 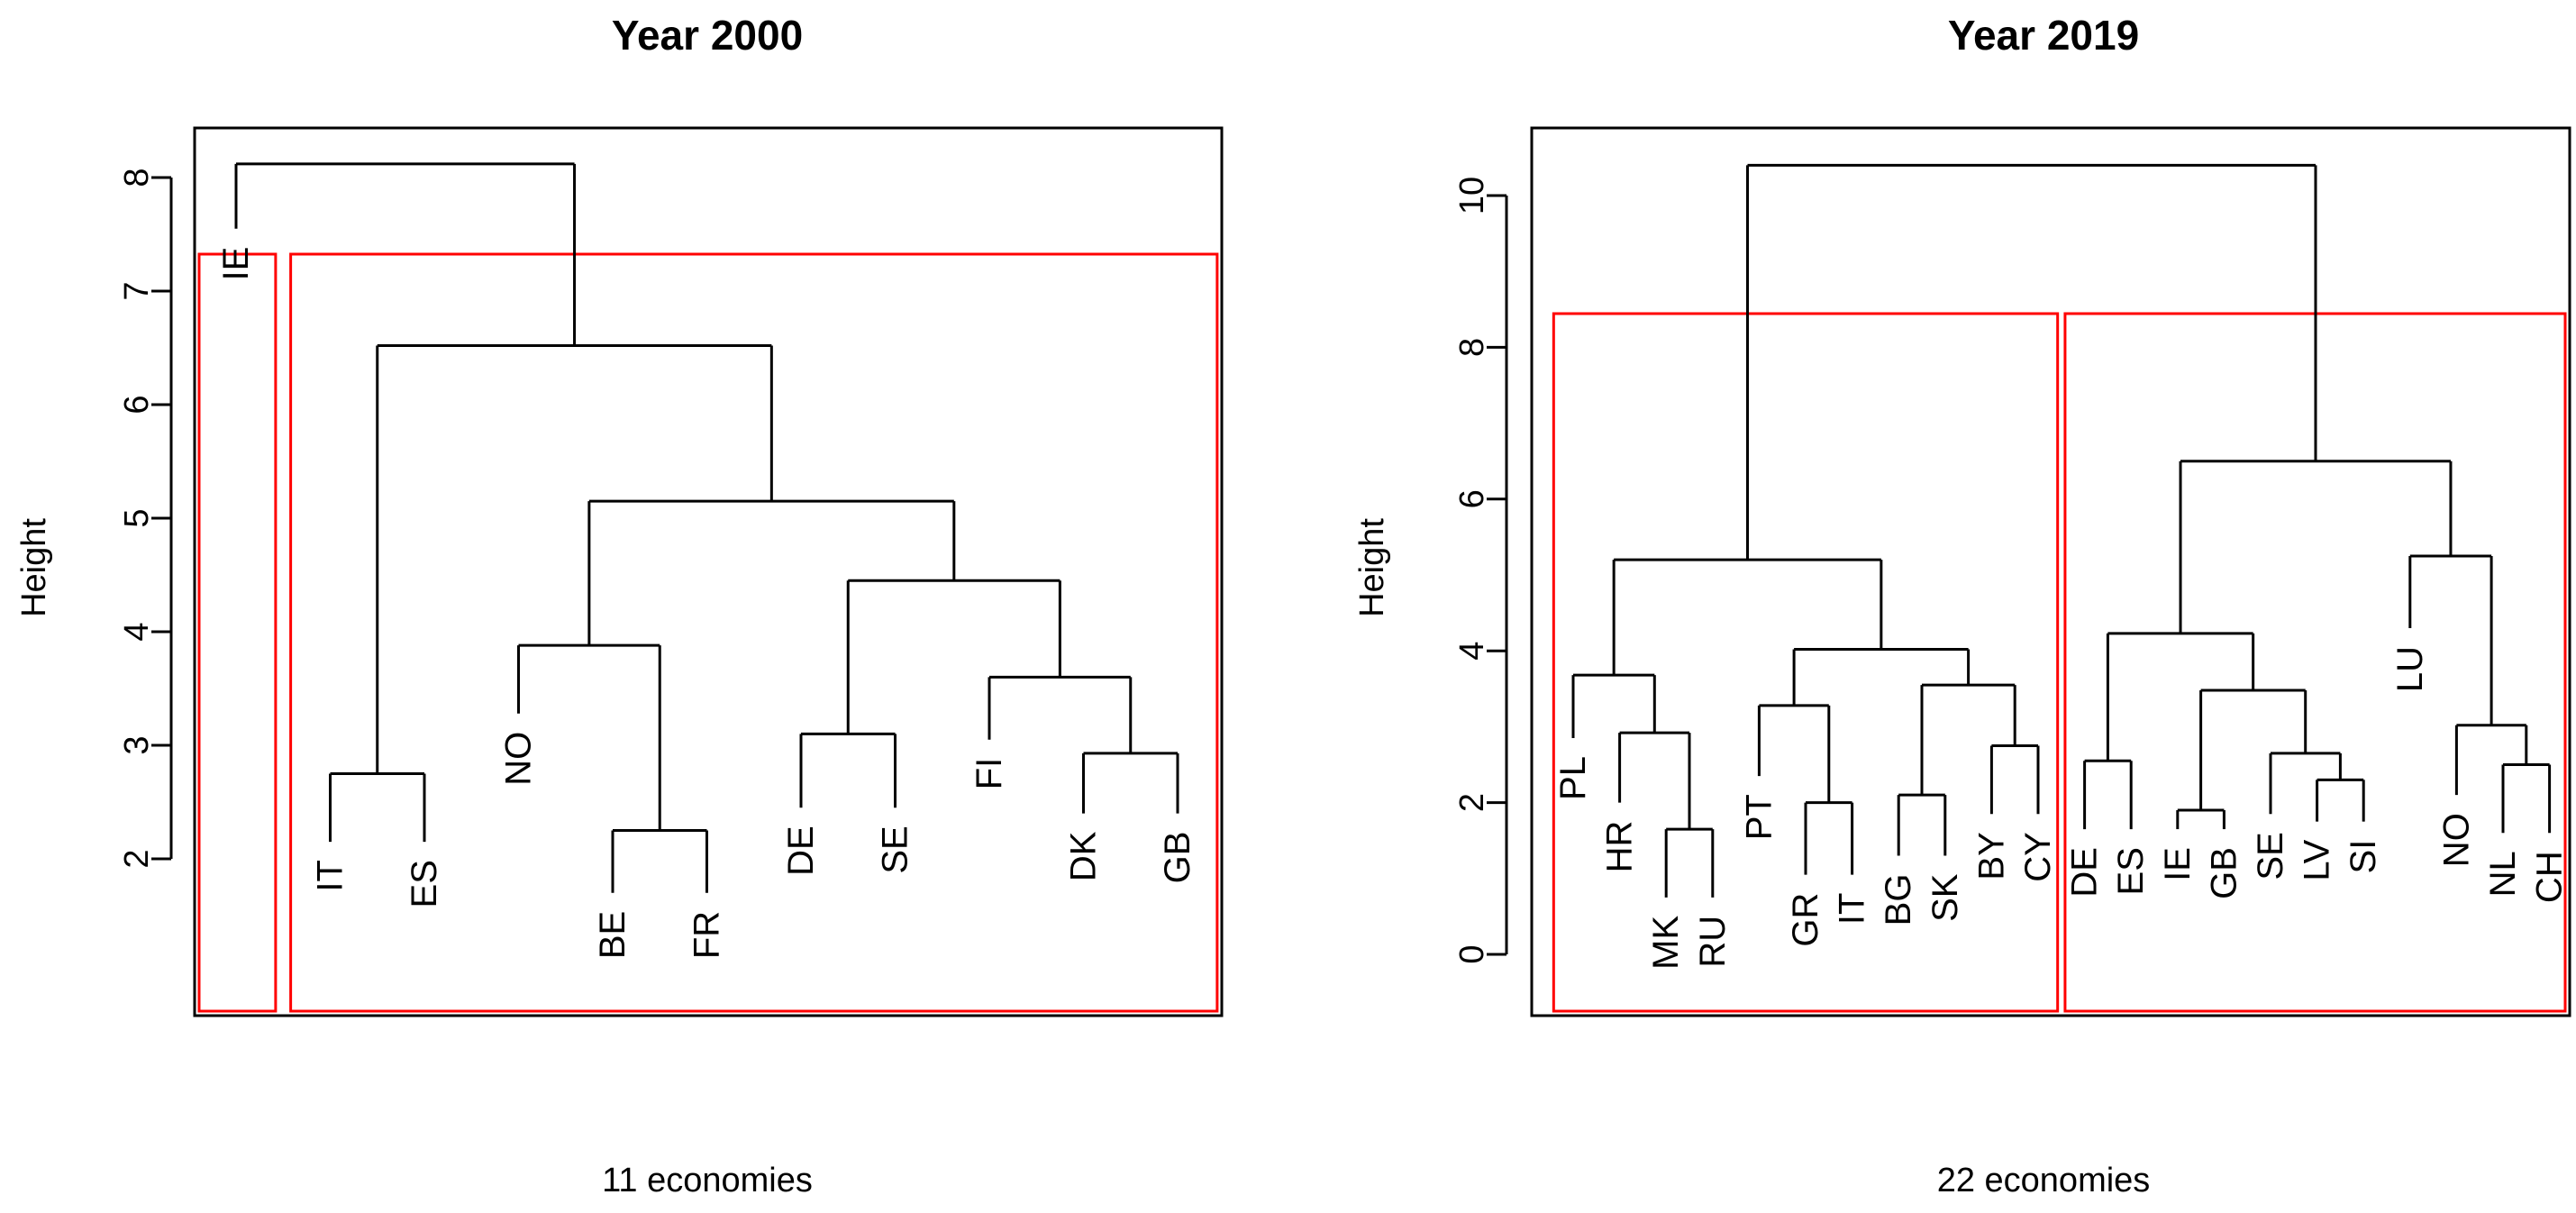 What do you see at coordinates (34, 567) in the screenshot?
I see `panel-1-ylabel: Height` at bounding box center [34, 567].